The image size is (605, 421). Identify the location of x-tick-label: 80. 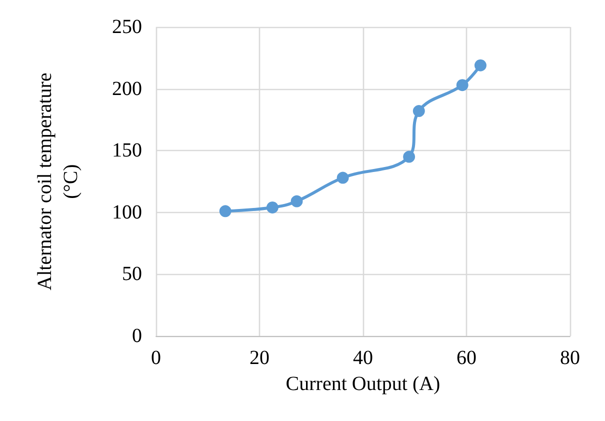
(570, 358).